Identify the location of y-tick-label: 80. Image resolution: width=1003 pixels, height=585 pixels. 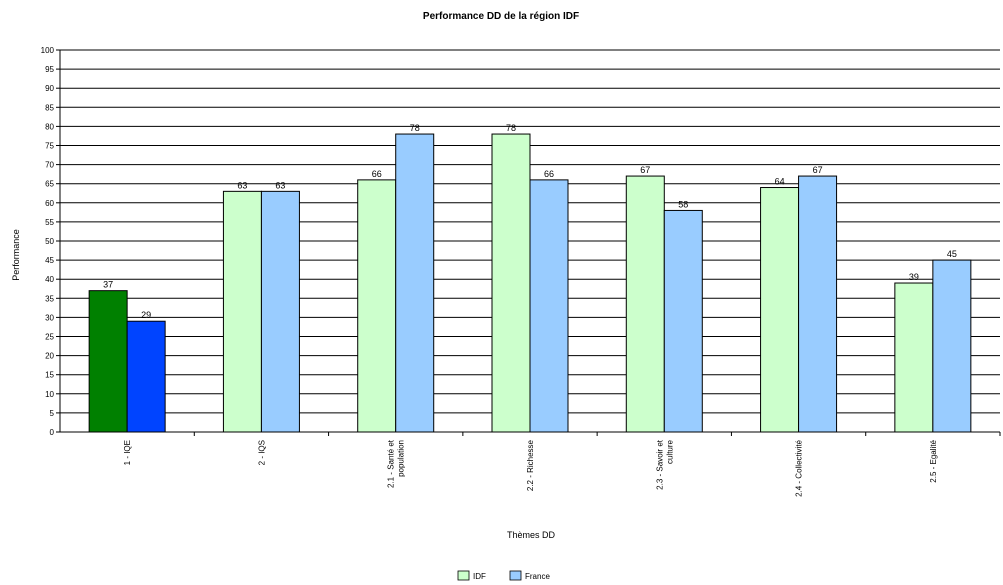
(49, 126).